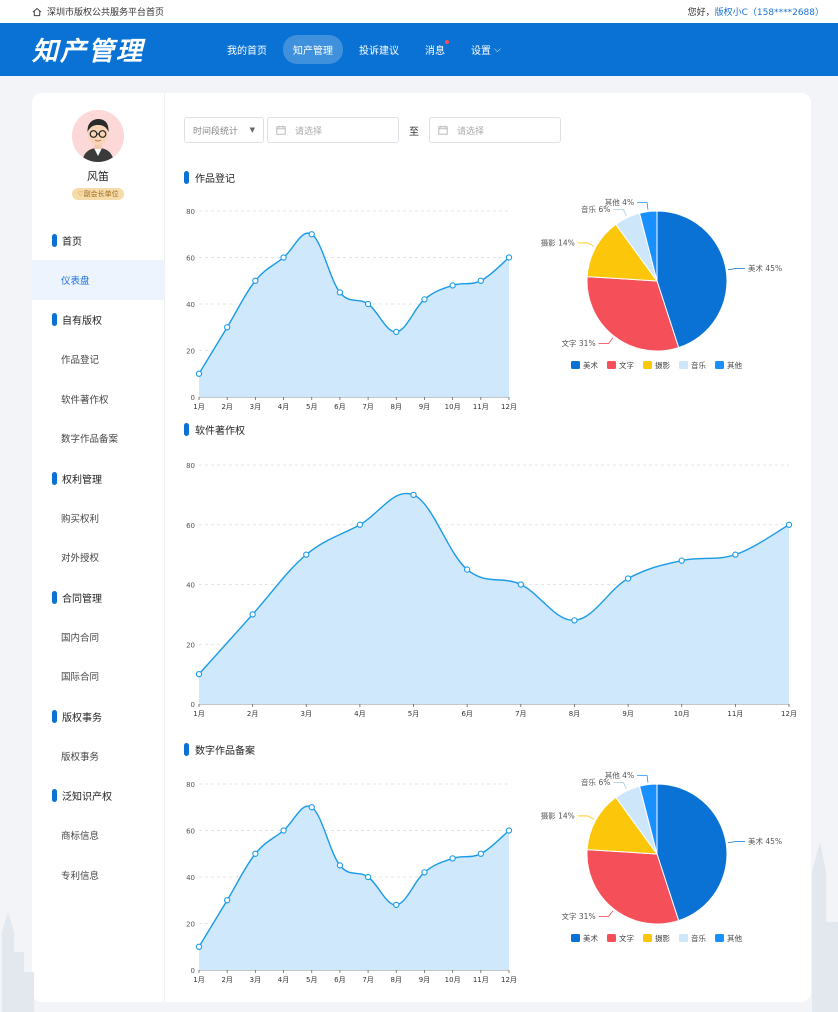 The image size is (838, 1012). I want to click on sidebar-group-2: 权利管理, so click(98, 478).